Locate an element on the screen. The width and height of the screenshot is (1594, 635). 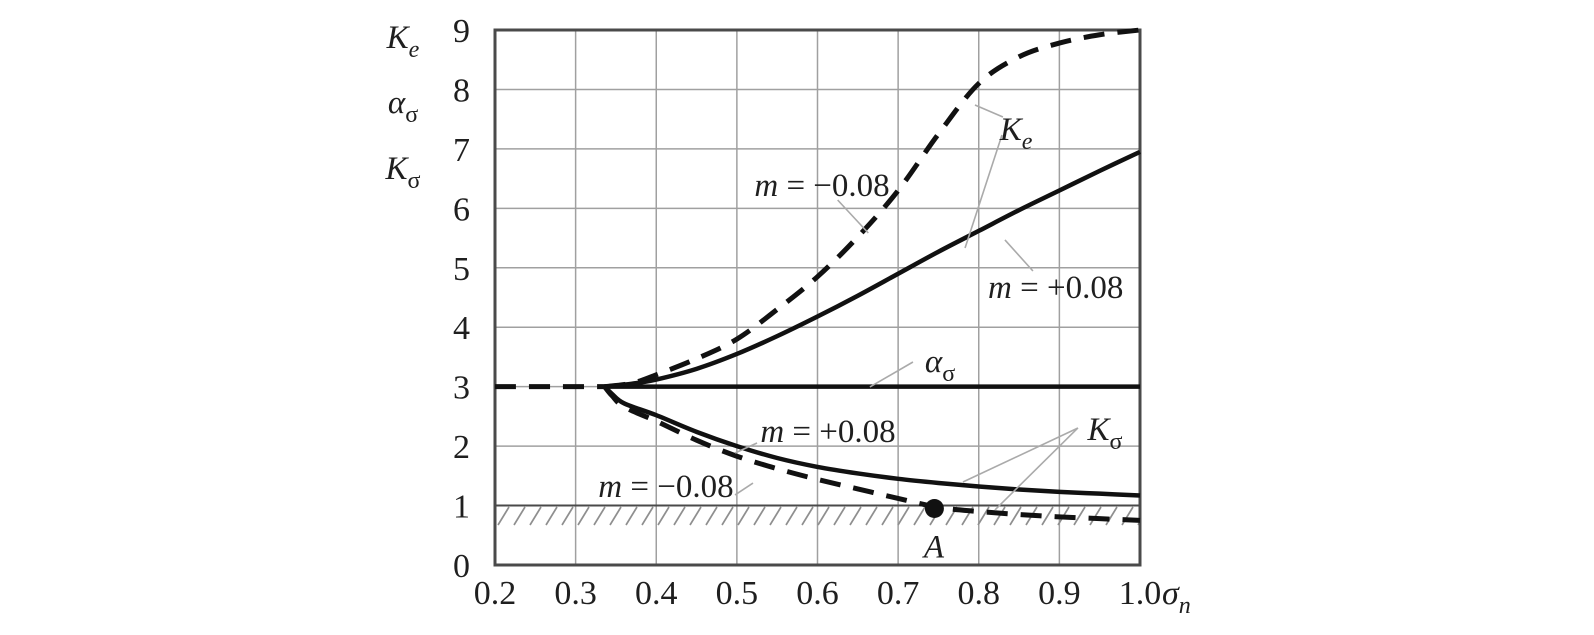
x-tick-label: 0.2 is located at coordinates (495, 593).